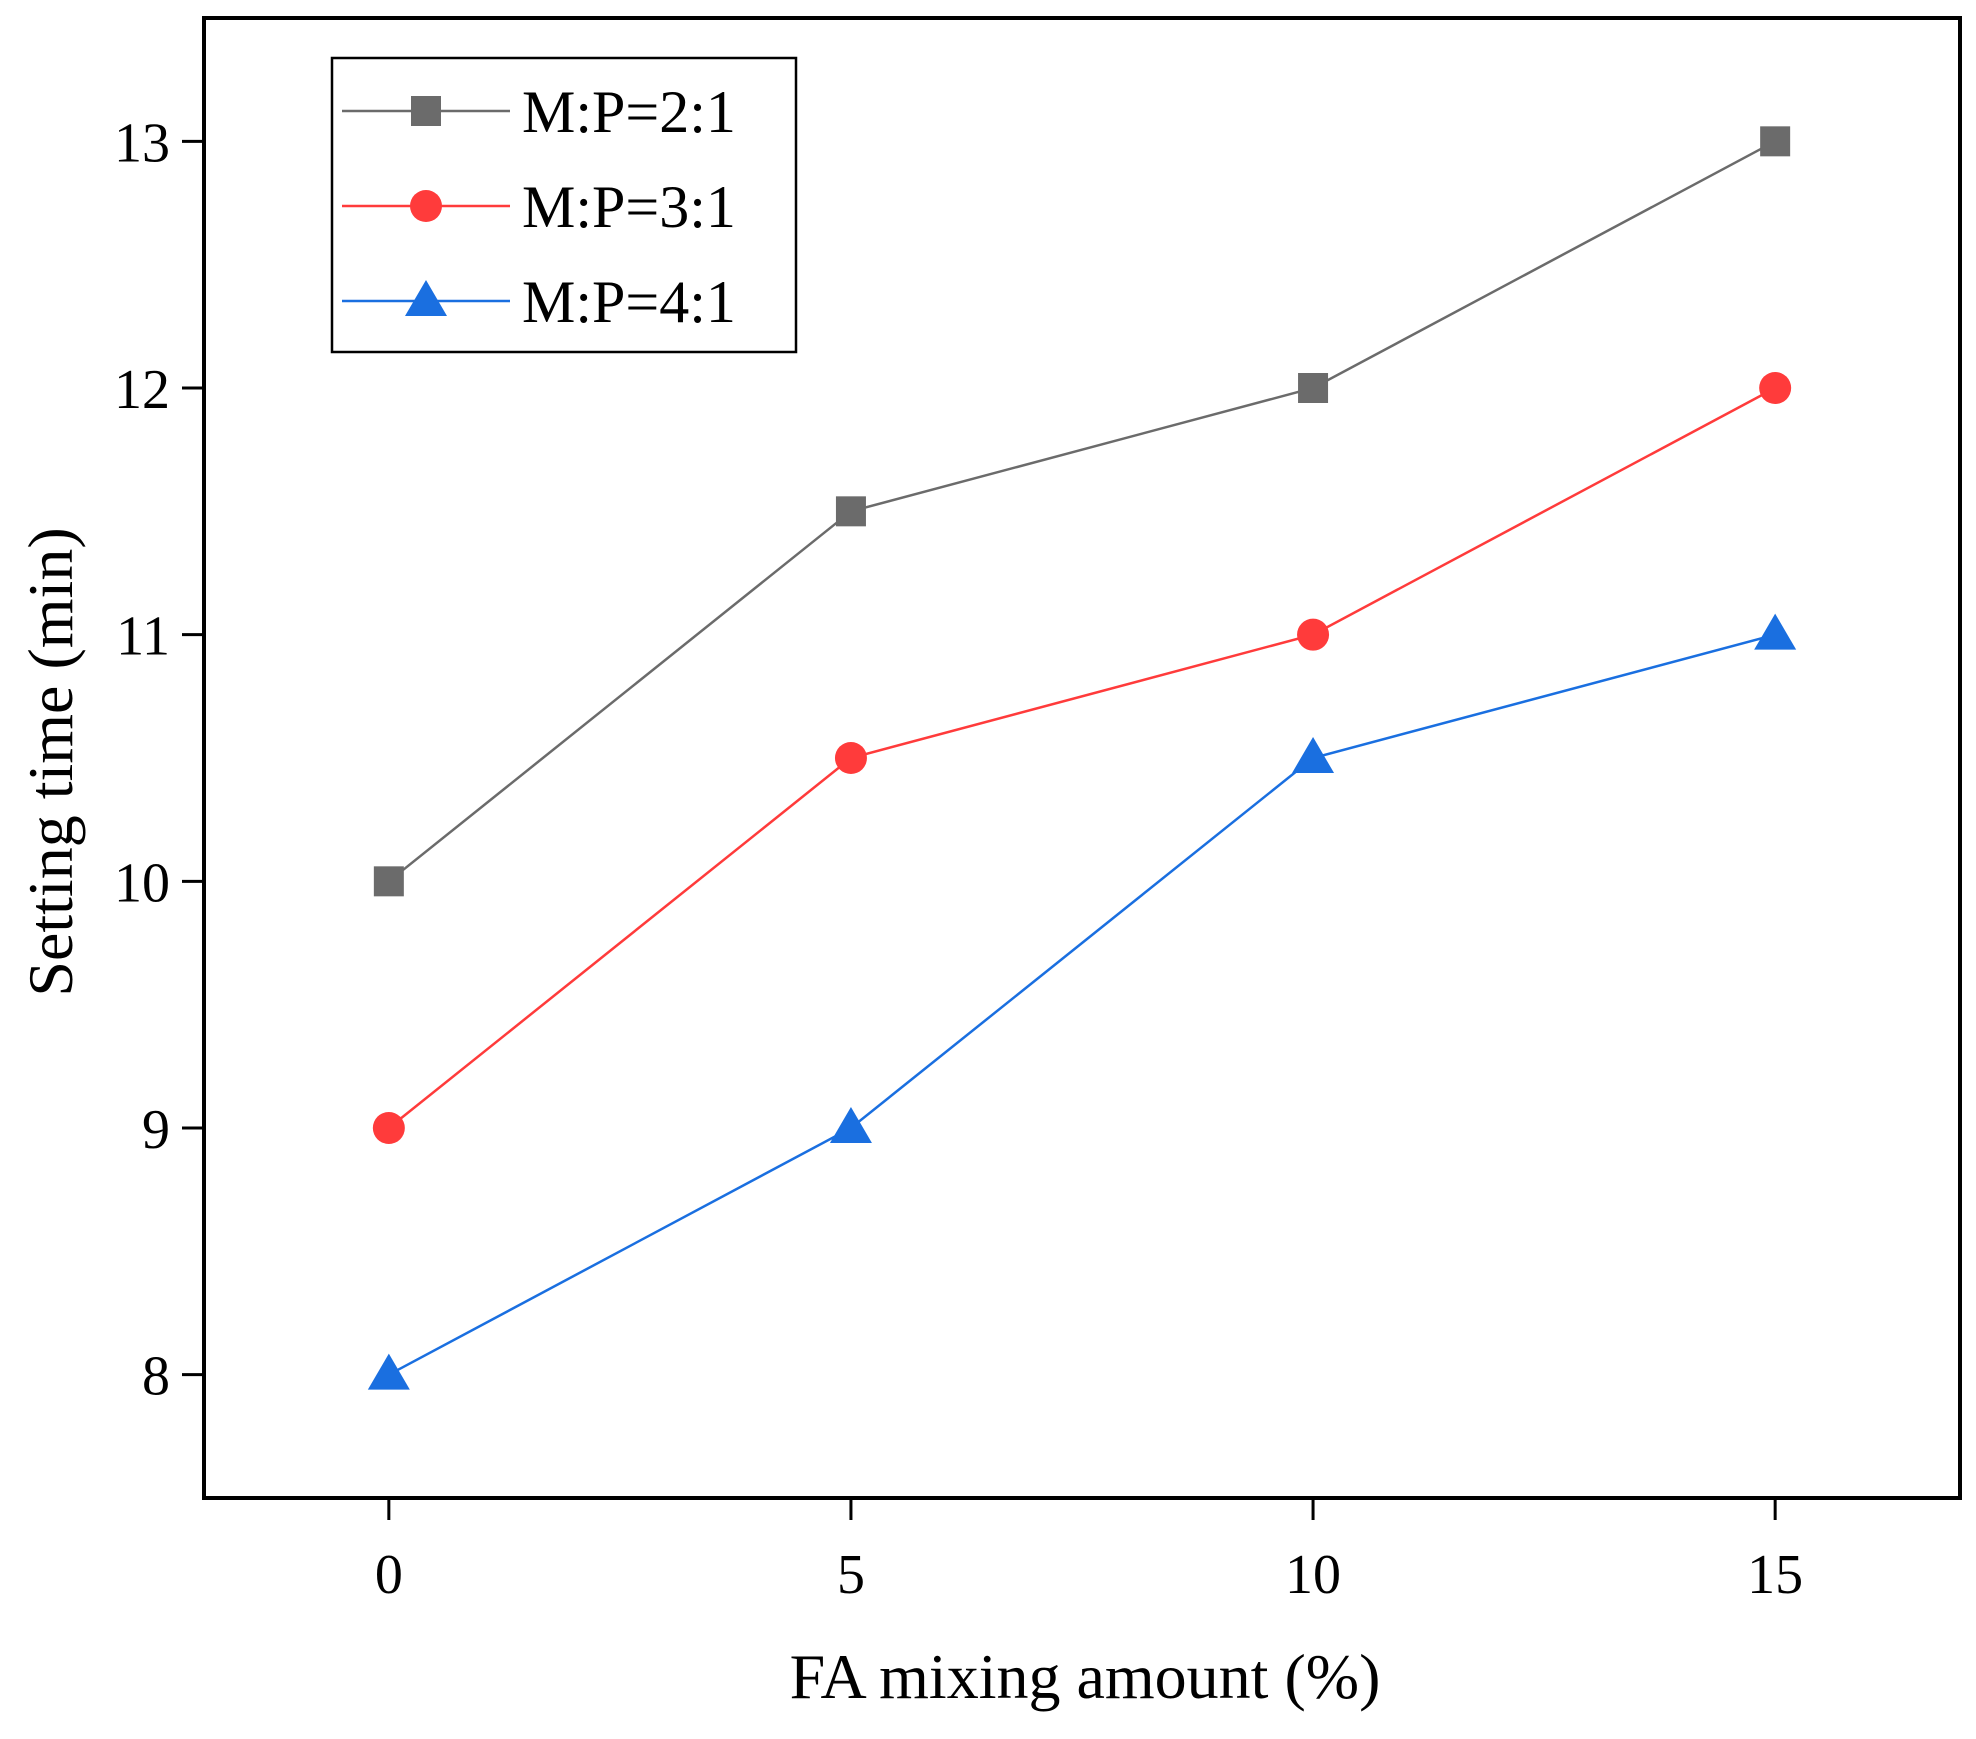 Image resolution: width=1976 pixels, height=1739 pixels. What do you see at coordinates (50, 761) in the screenshot?
I see `y-axis-title: Setting time (min)` at bounding box center [50, 761].